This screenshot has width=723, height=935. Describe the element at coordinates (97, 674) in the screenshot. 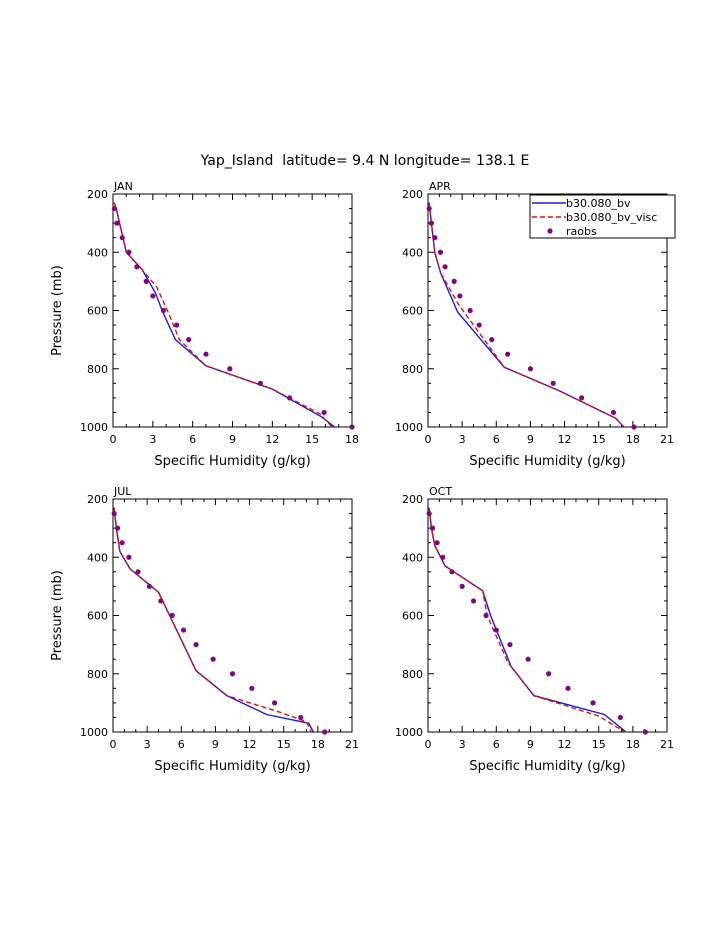

I see `y-tick-label: 800` at that location.